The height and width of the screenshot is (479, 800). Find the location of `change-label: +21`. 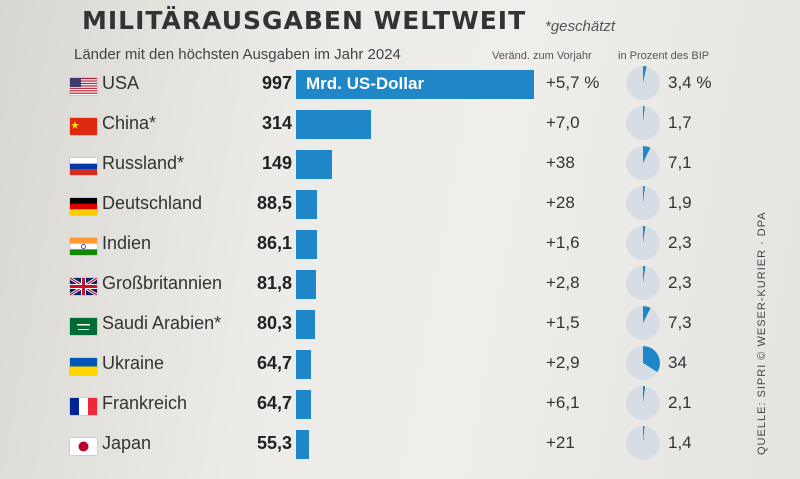

change-label: +21 is located at coordinates (560, 442).